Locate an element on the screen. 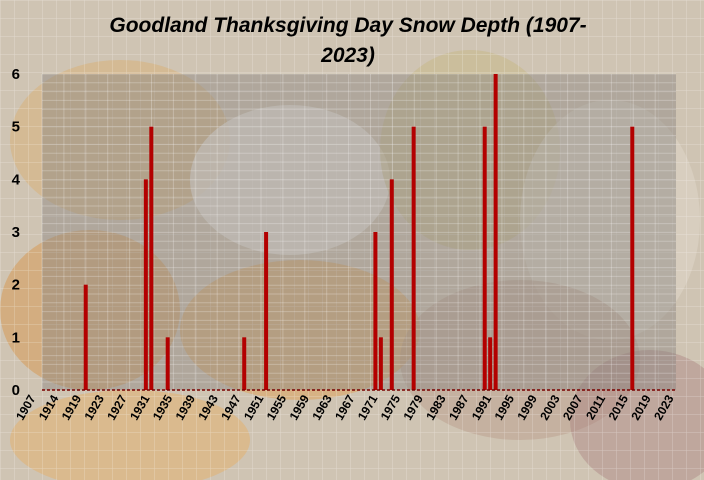  y-axis-ticks: 0 1 2 3 4 5 6 is located at coordinates (16, 232).